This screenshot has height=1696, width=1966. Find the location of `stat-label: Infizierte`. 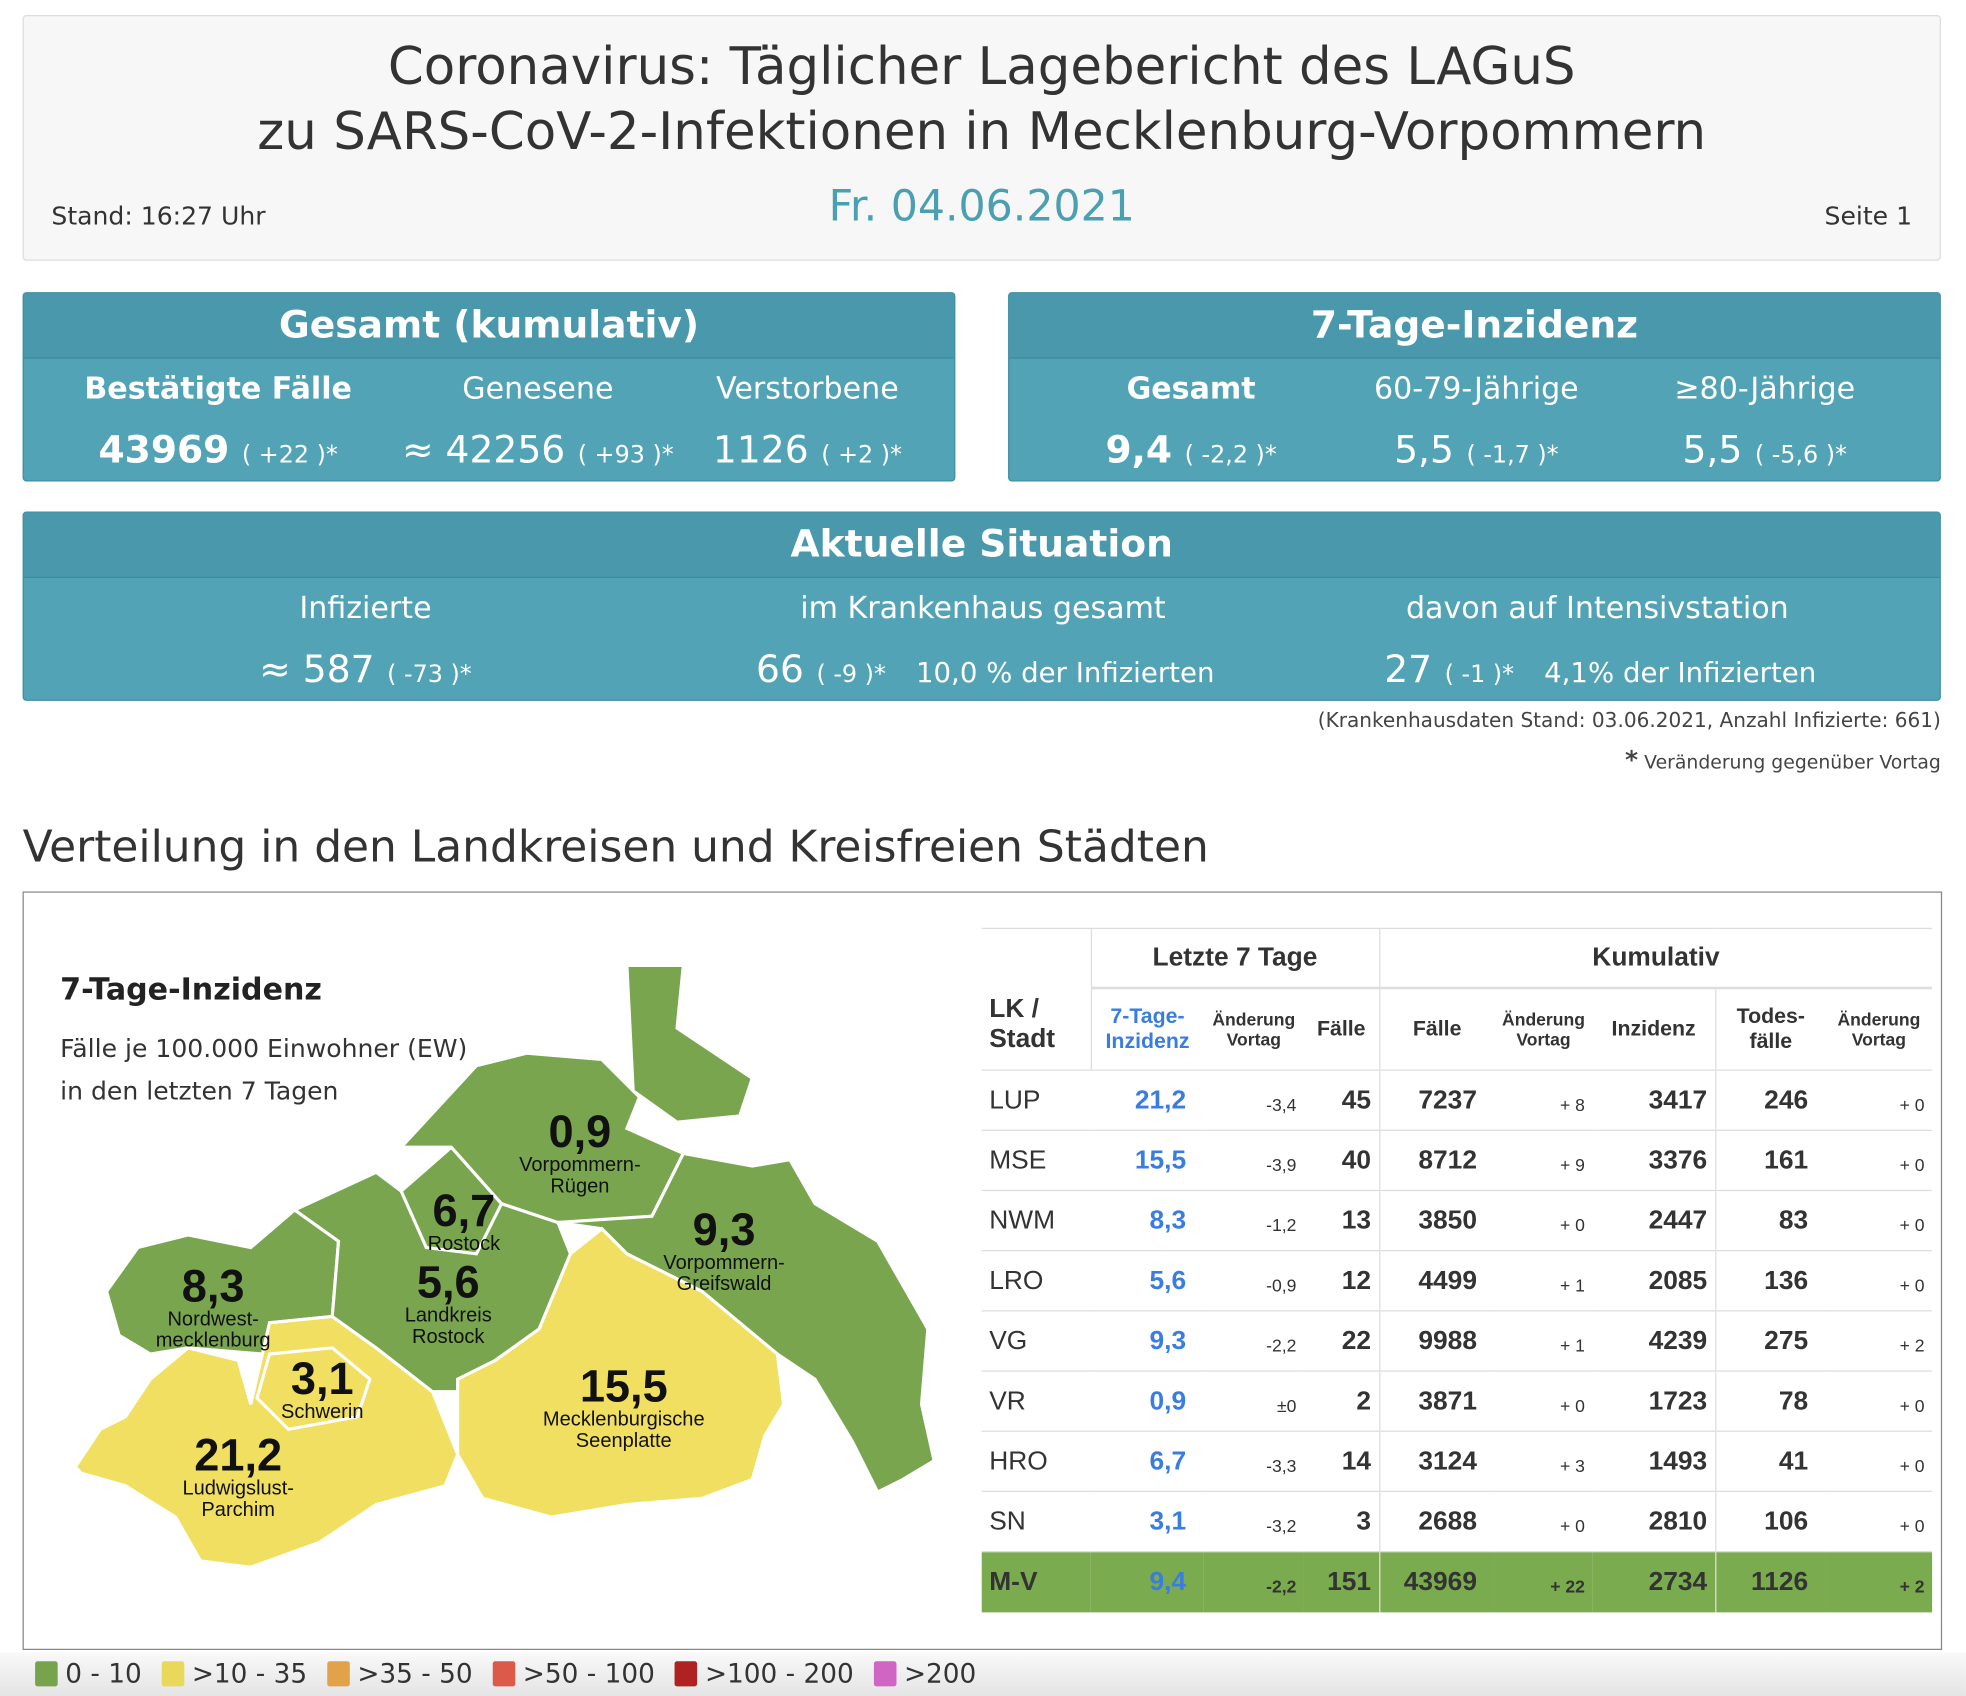

stat-label: Infizierte is located at coordinates (365, 608).